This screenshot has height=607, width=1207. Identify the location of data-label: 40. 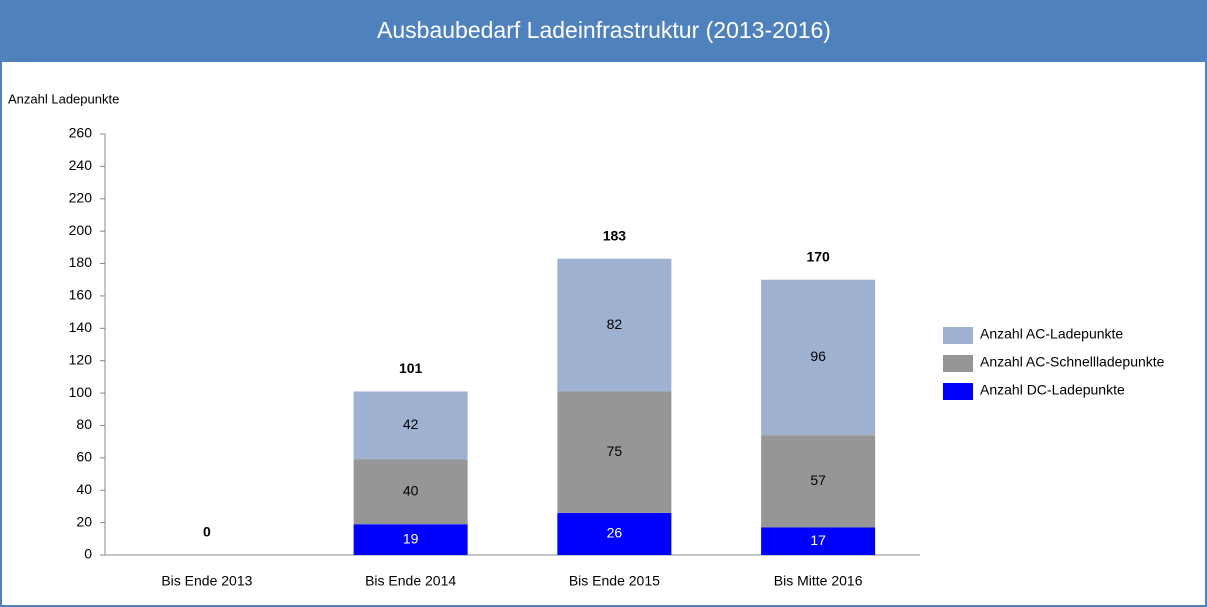
(411, 491).